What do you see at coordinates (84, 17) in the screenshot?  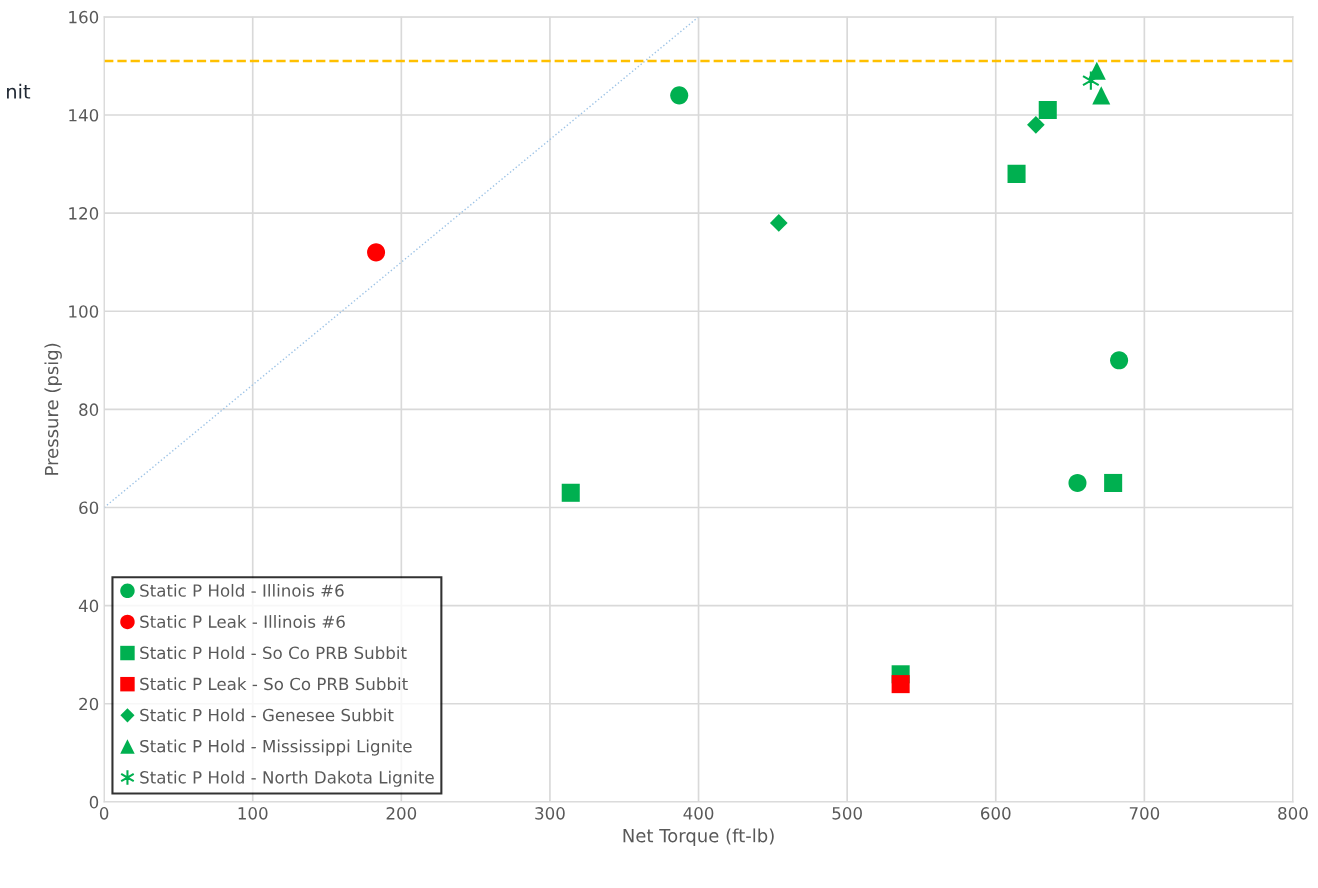 I see `y-tick-label: 160` at bounding box center [84, 17].